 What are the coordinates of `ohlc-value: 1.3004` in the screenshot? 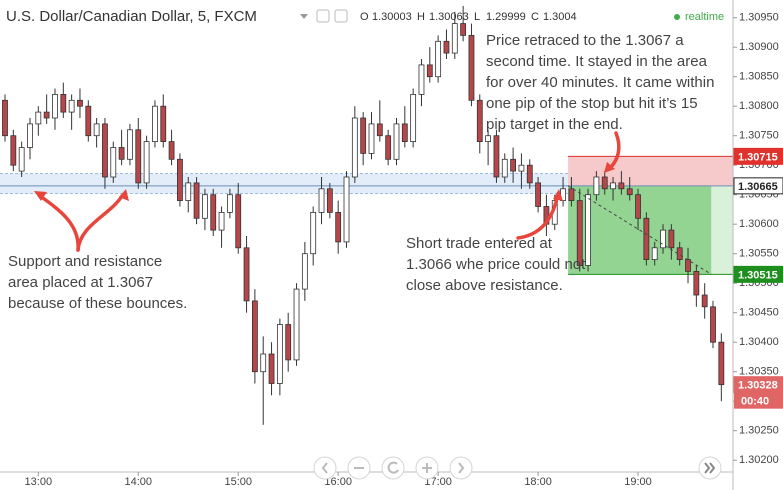 It's located at (560, 17).